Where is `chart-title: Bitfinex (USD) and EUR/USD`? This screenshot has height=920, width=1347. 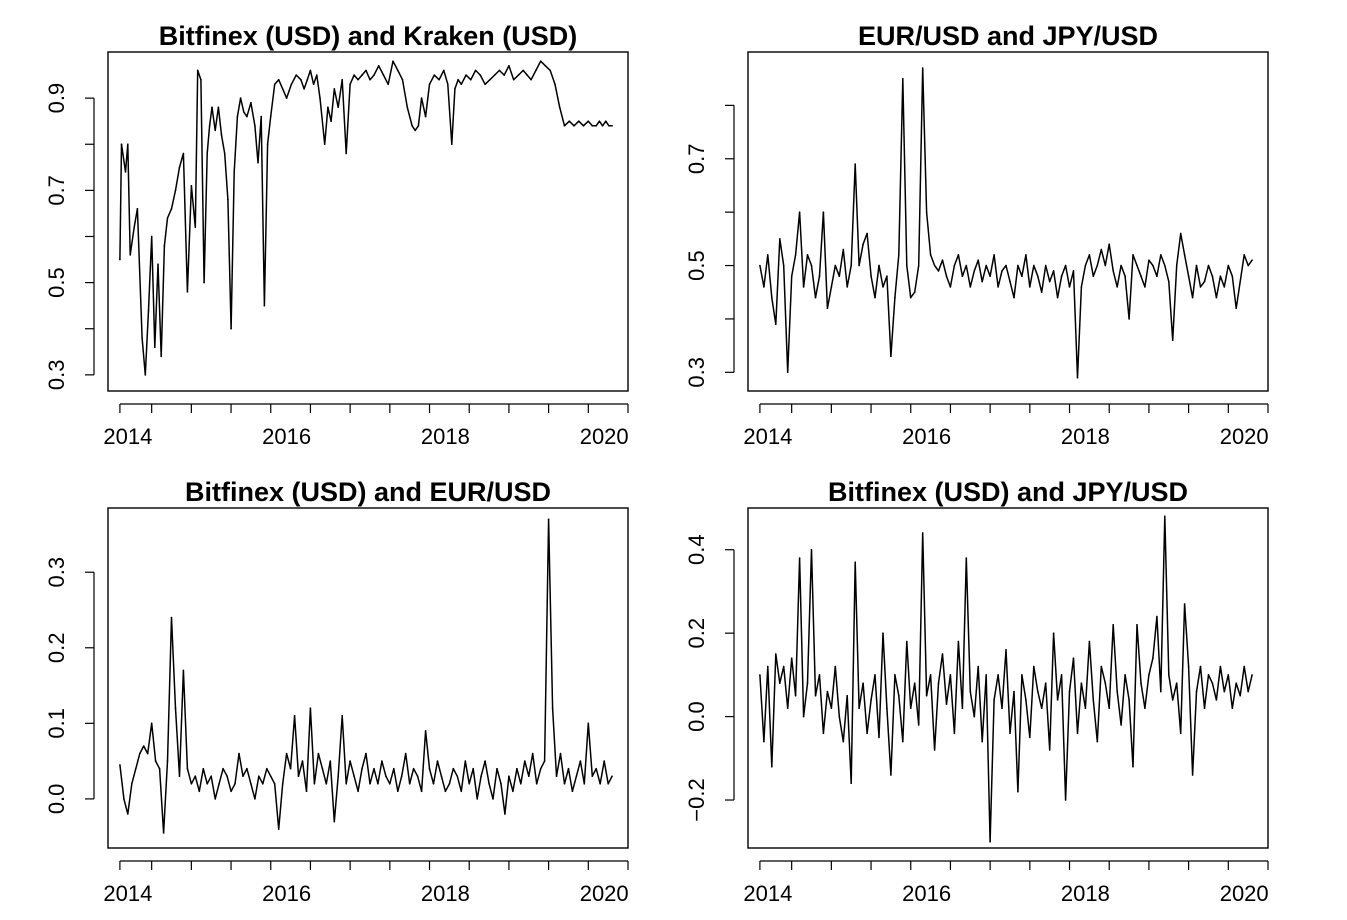
chart-title: Bitfinex (USD) and EUR/USD is located at coordinates (368, 492).